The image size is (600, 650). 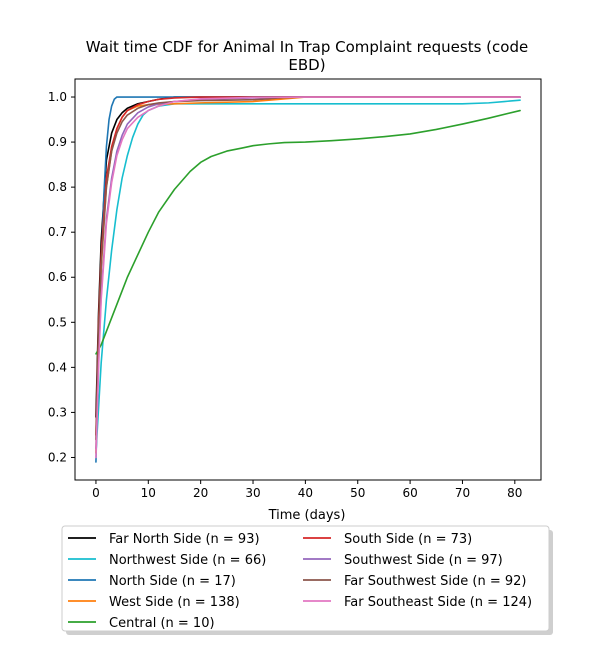 What do you see at coordinates (57, 97) in the screenshot?
I see `y-tick-label-8: 1.0` at bounding box center [57, 97].